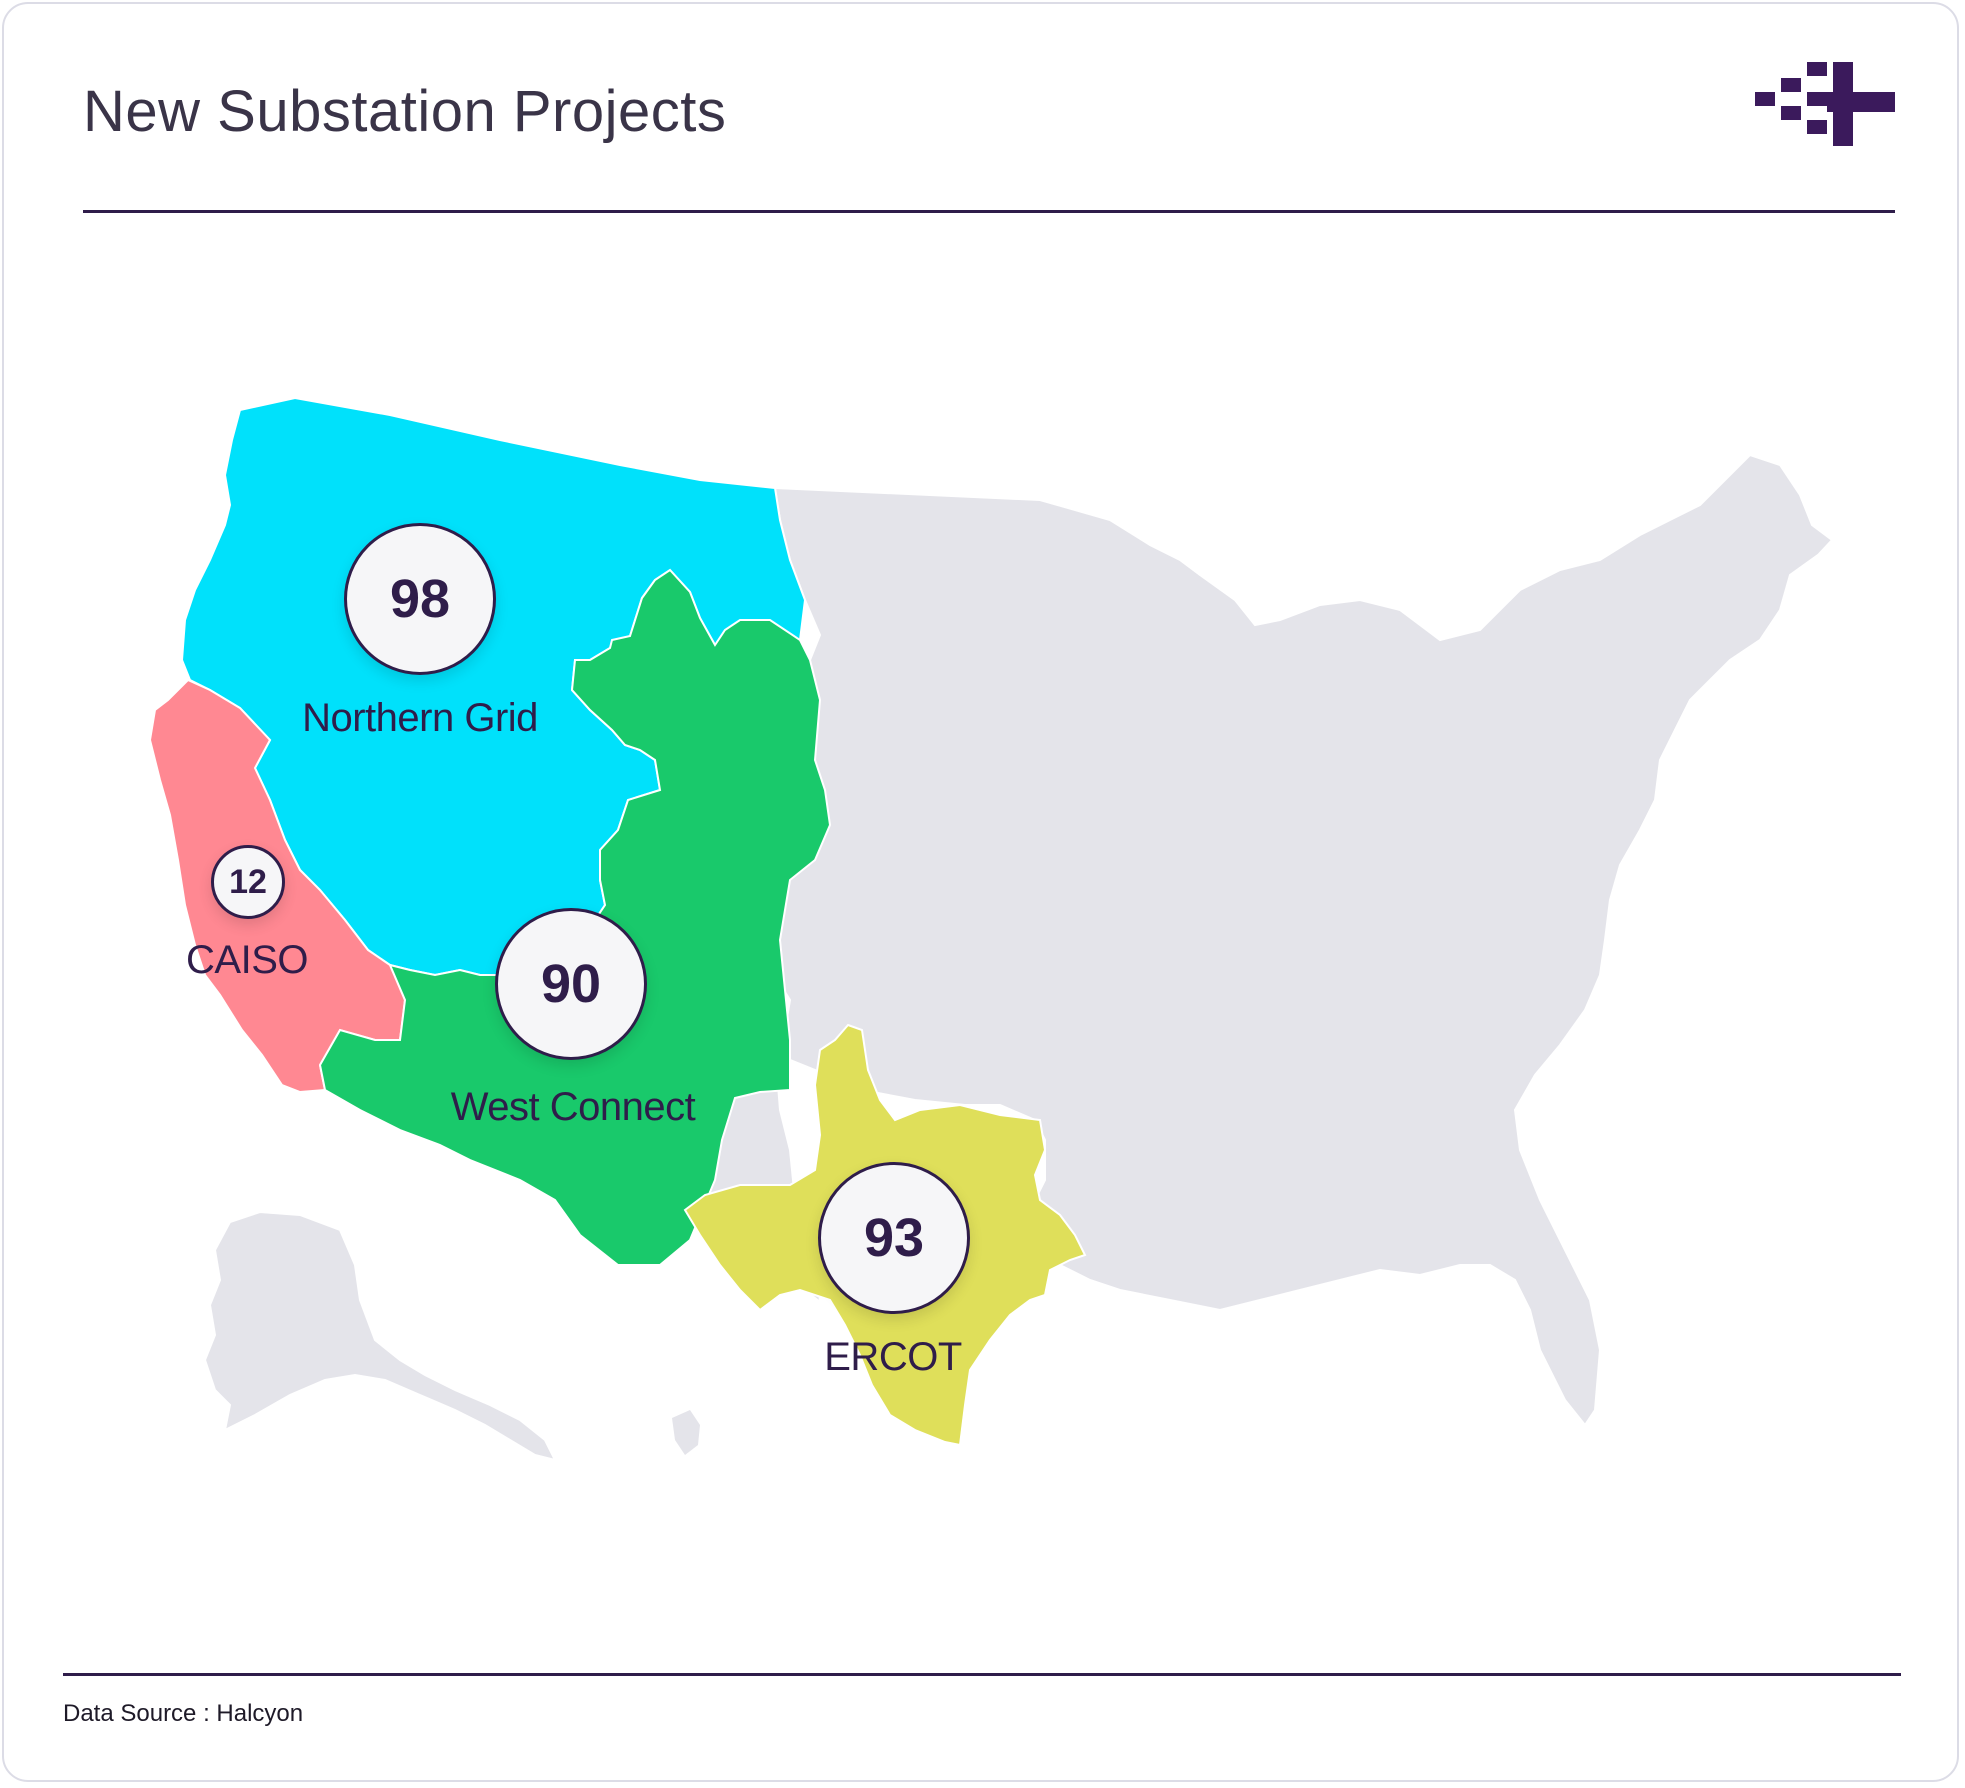 This screenshot has height=1788, width=1965. I want to click on northern-grid-label: Northern Grid, so click(420, 718).